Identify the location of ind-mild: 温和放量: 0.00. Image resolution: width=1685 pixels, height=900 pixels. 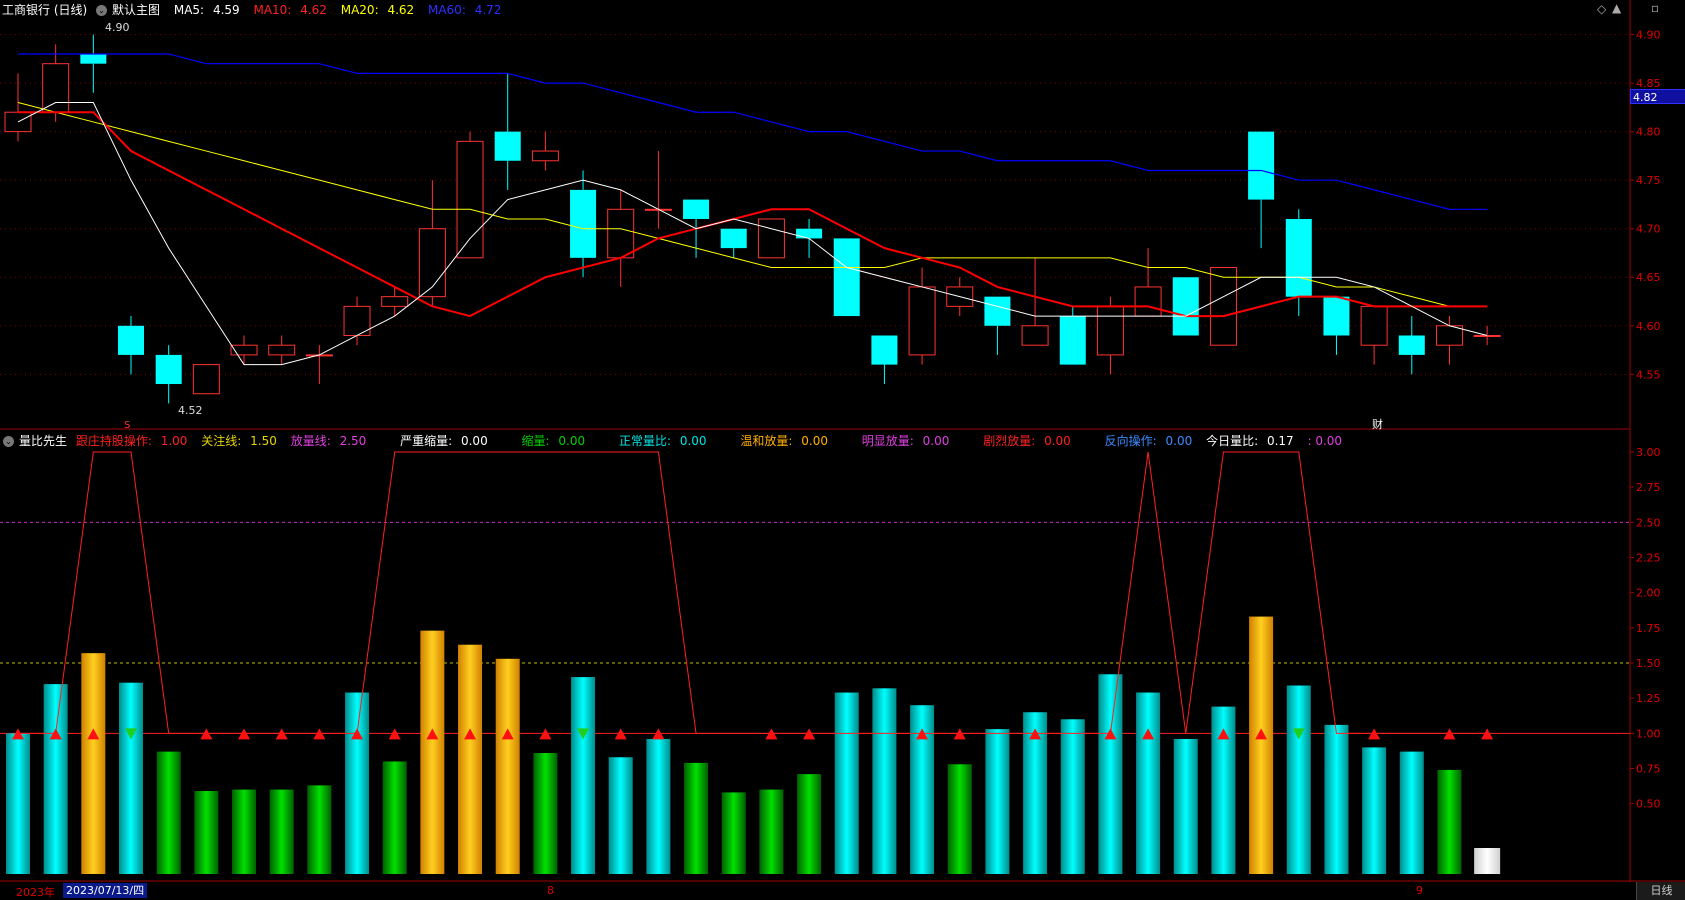
(786, 441).